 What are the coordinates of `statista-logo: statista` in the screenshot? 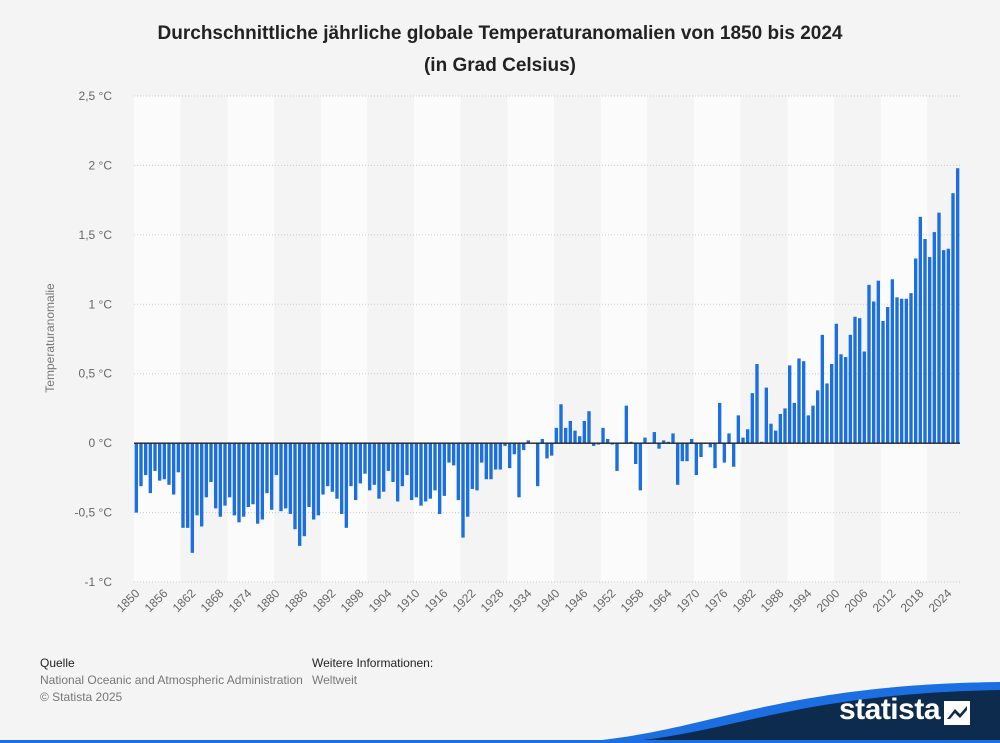 It's located at (889, 709).